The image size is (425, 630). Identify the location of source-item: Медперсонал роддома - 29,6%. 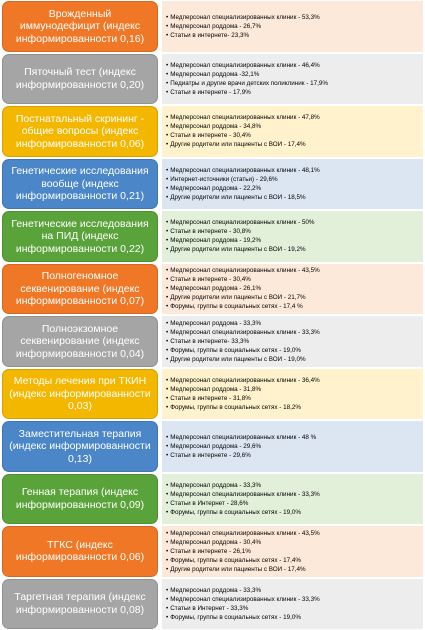
(292, 446).